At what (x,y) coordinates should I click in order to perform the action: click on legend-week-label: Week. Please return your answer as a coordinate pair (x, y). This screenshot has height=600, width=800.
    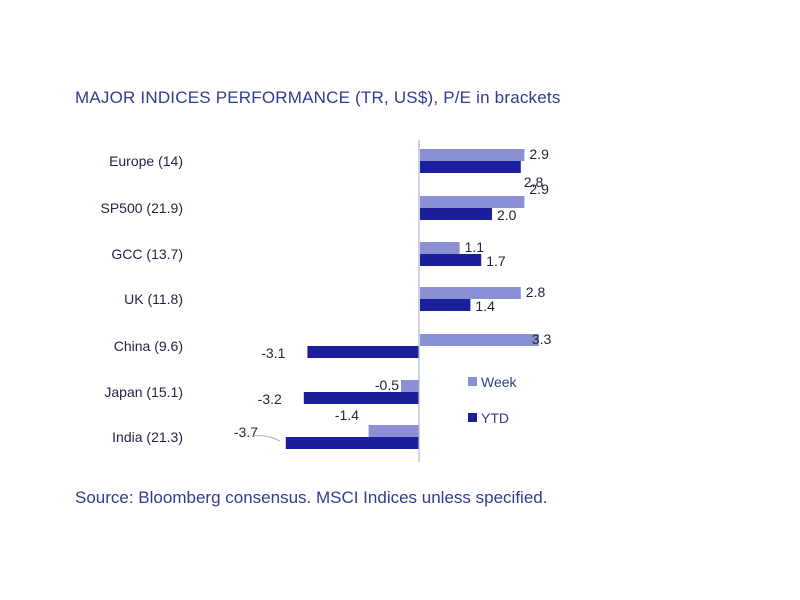
    Looking at the image, I should click on (499, 382).